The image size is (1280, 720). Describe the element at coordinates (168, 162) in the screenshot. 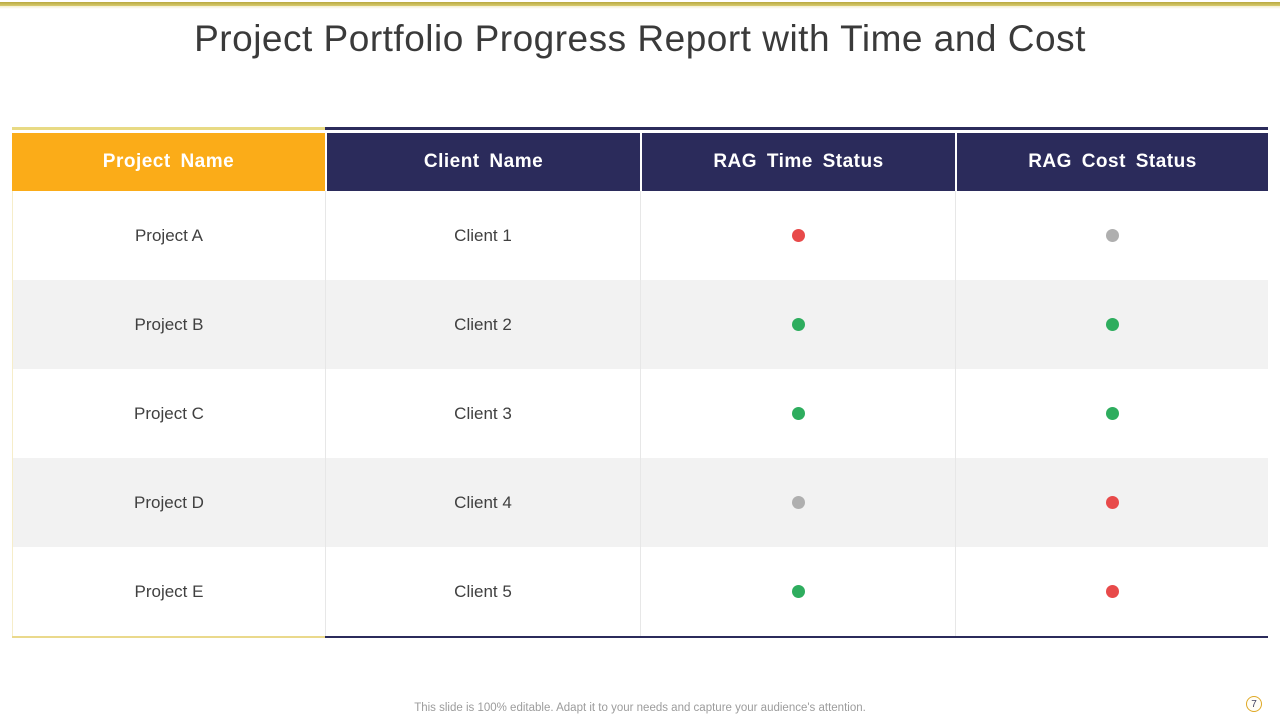

I see `column-header-project-name: Project Name` at that location.